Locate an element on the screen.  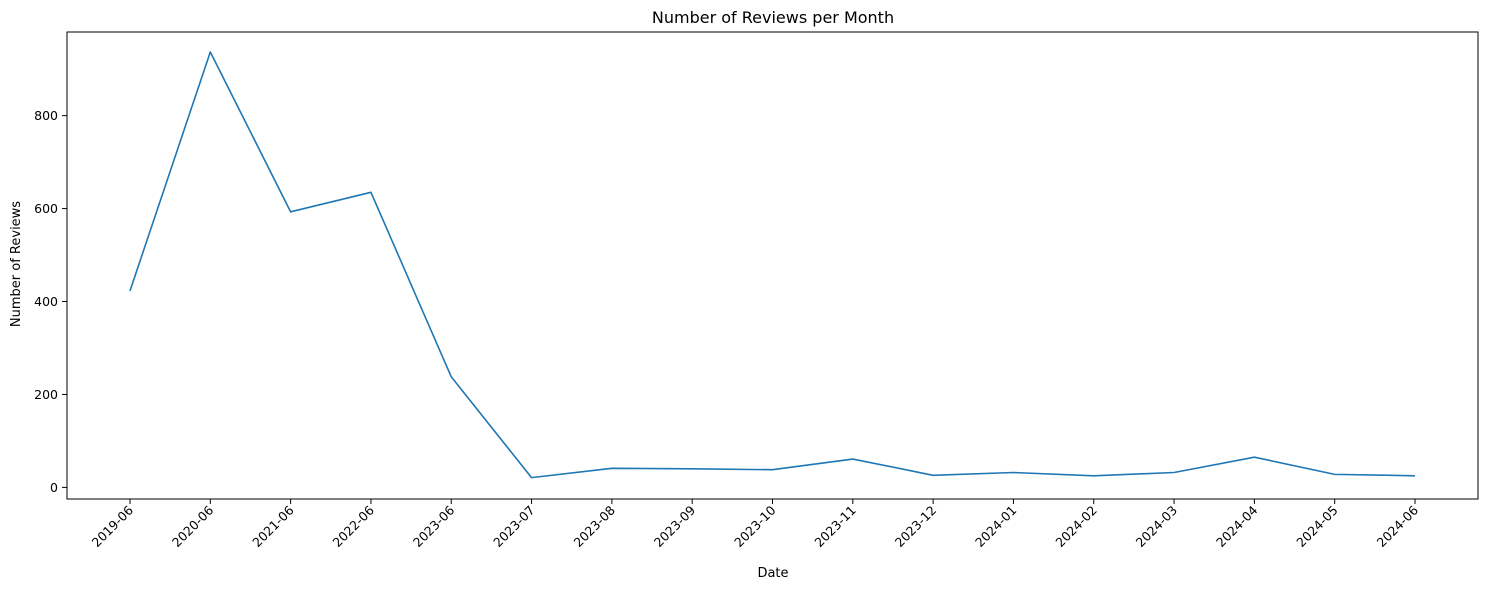
y-tick-label-400: 400 is located at coordinates (46, 301).